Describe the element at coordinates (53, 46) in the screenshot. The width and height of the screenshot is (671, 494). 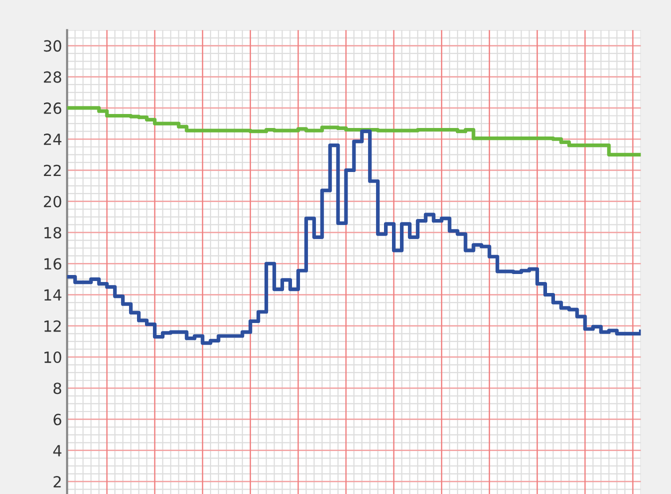
I see `y-tick-label: 30` at that location.